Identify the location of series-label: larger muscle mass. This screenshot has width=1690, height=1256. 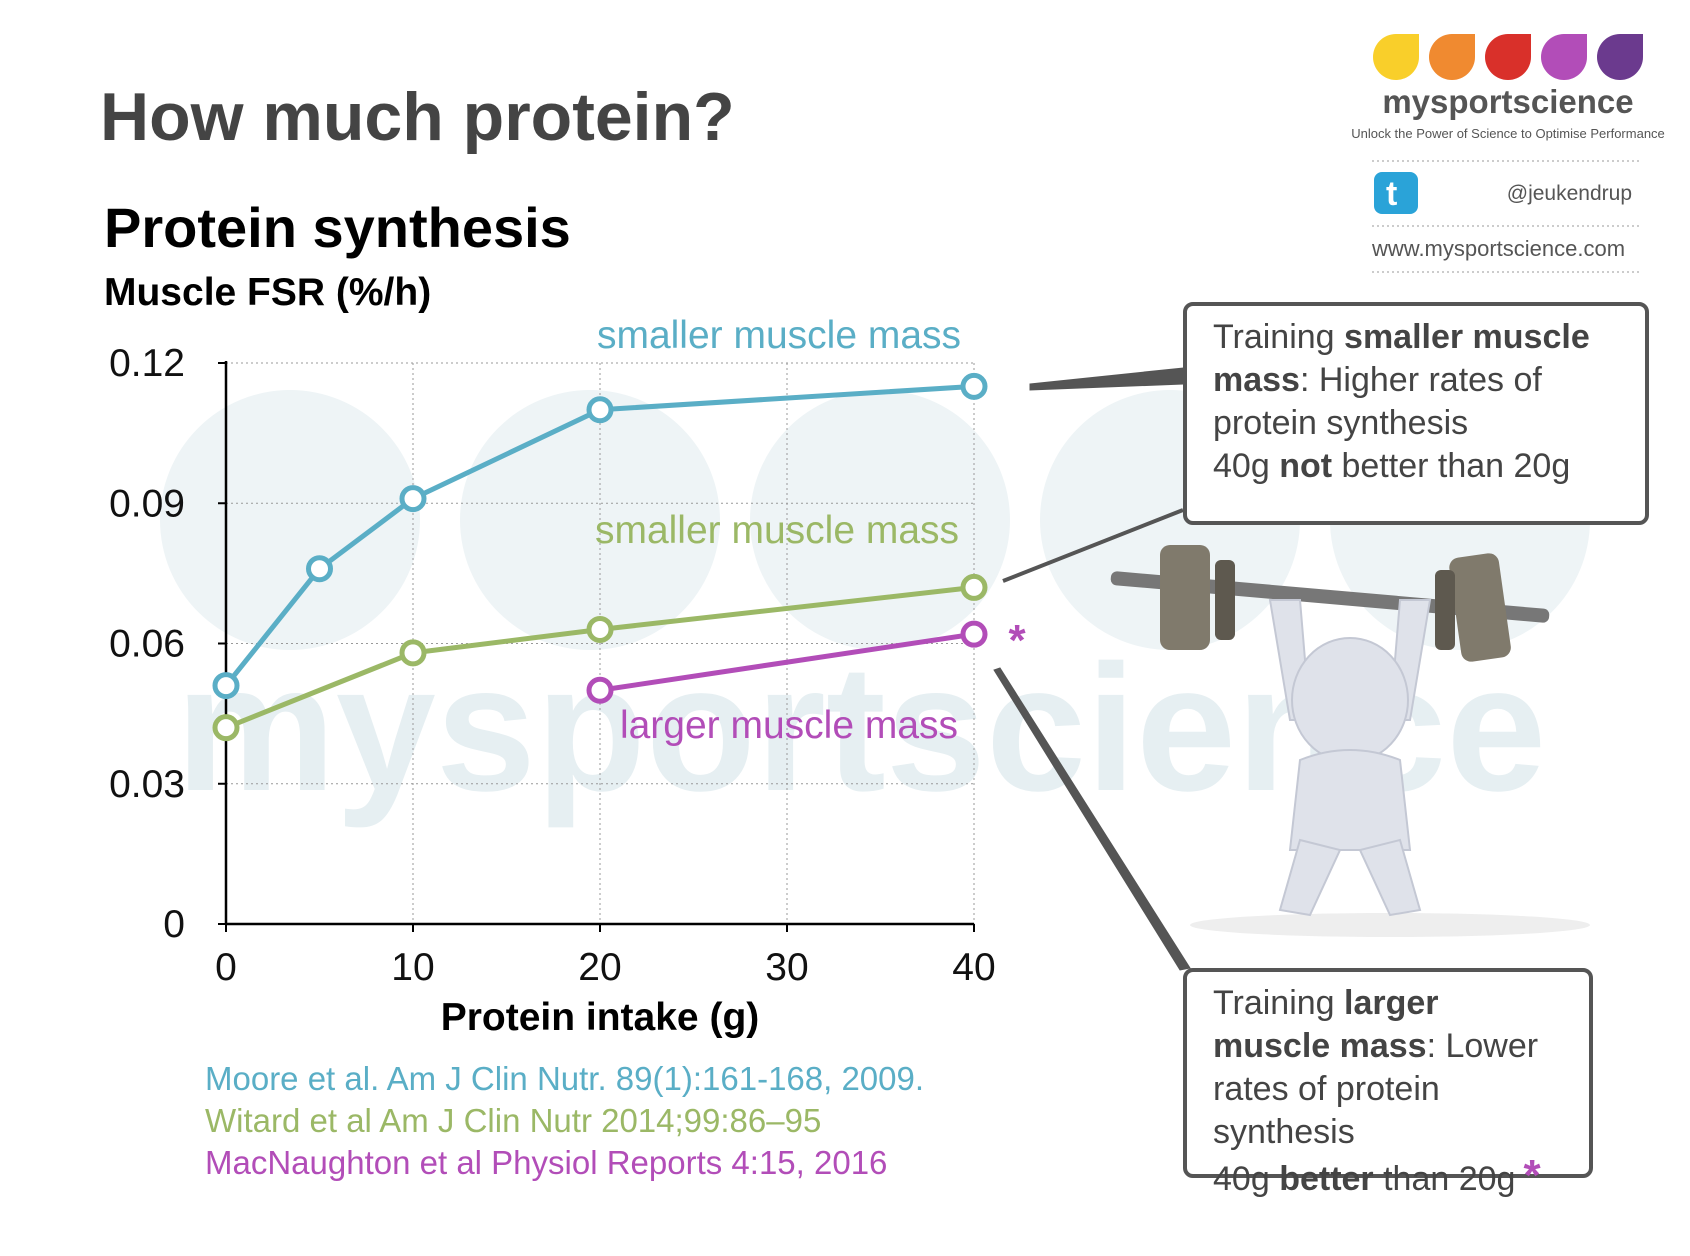
(789, 725).